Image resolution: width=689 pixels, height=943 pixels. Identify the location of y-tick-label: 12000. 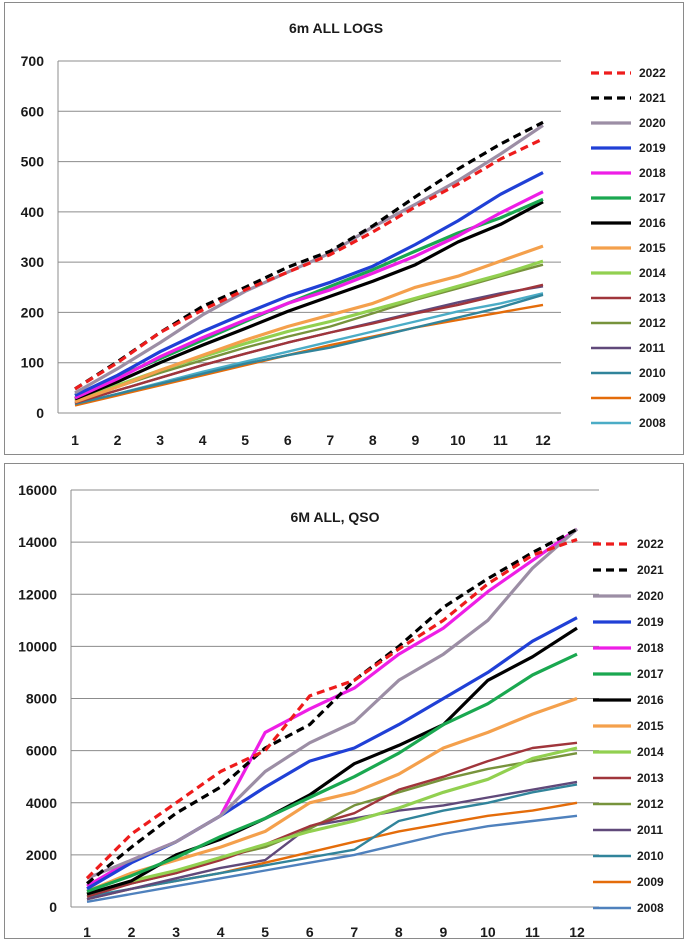
(37, 594).